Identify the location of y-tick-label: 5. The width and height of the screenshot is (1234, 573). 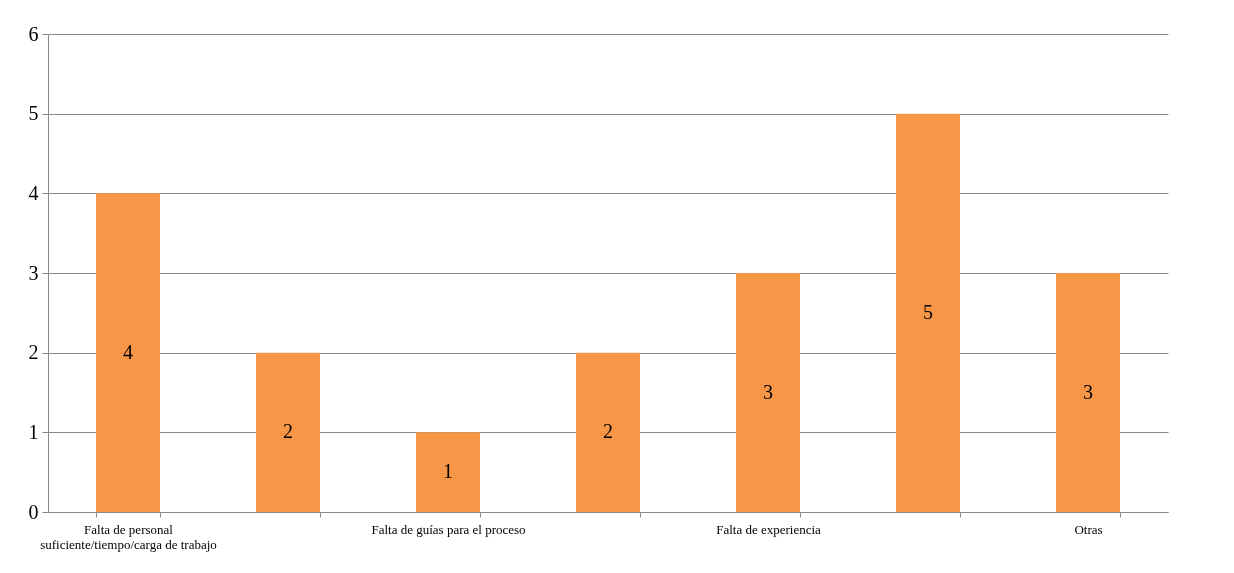
(33, 113).